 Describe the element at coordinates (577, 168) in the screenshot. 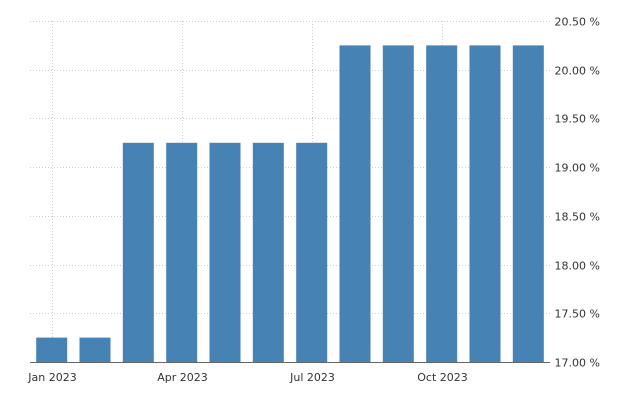

I see `y-tick-label: 19.00 %` at that location.